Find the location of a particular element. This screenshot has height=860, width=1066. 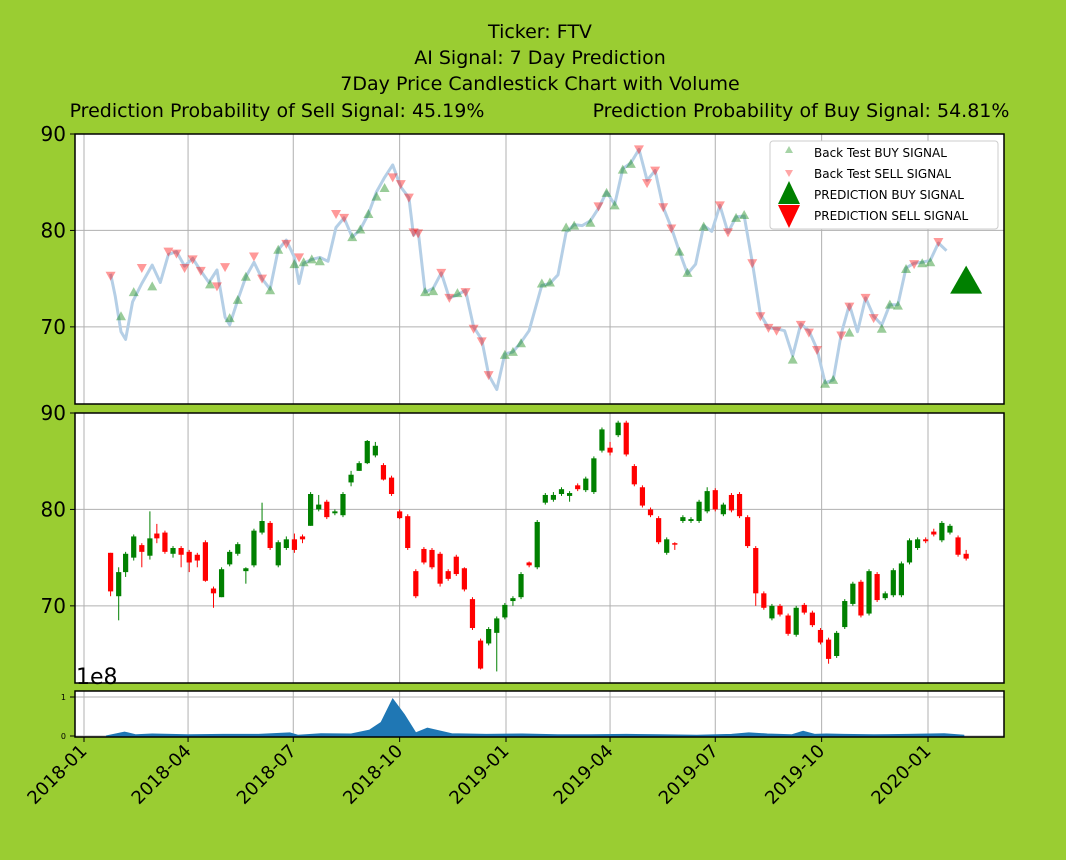

legend-backtest-buy-marker is located at coordinates (789, 149).